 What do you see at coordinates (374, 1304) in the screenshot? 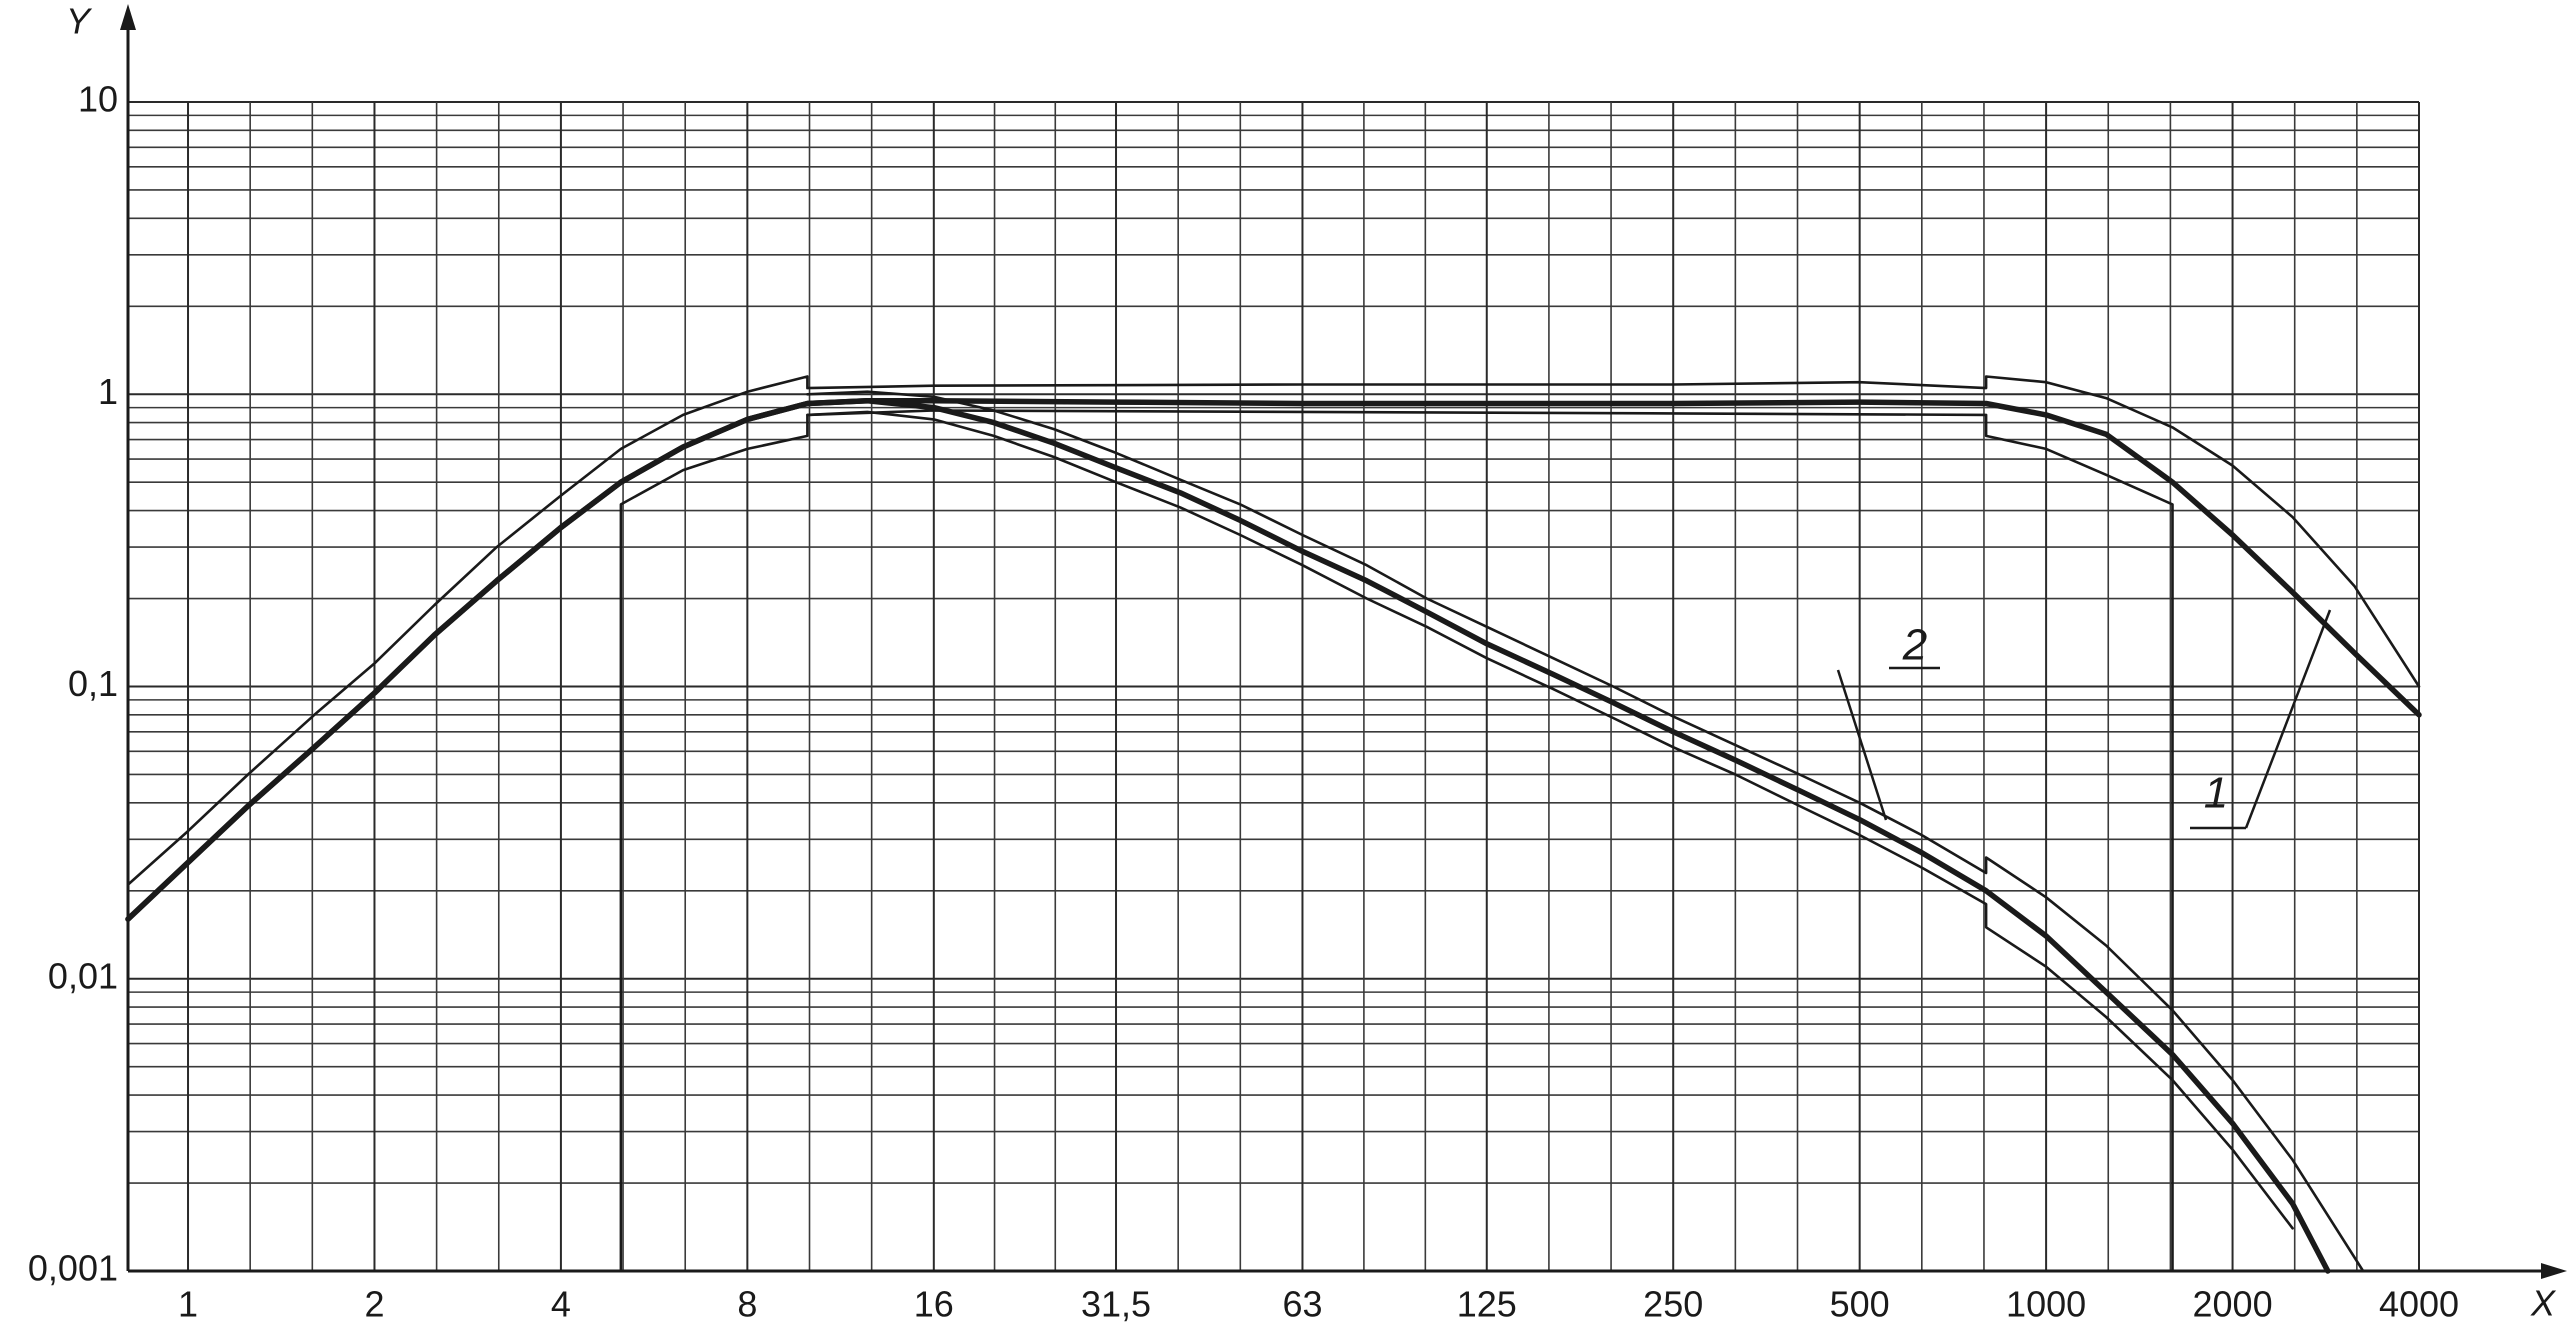
I see `x-tick-label: 2` at bounding box center [374, 1304].